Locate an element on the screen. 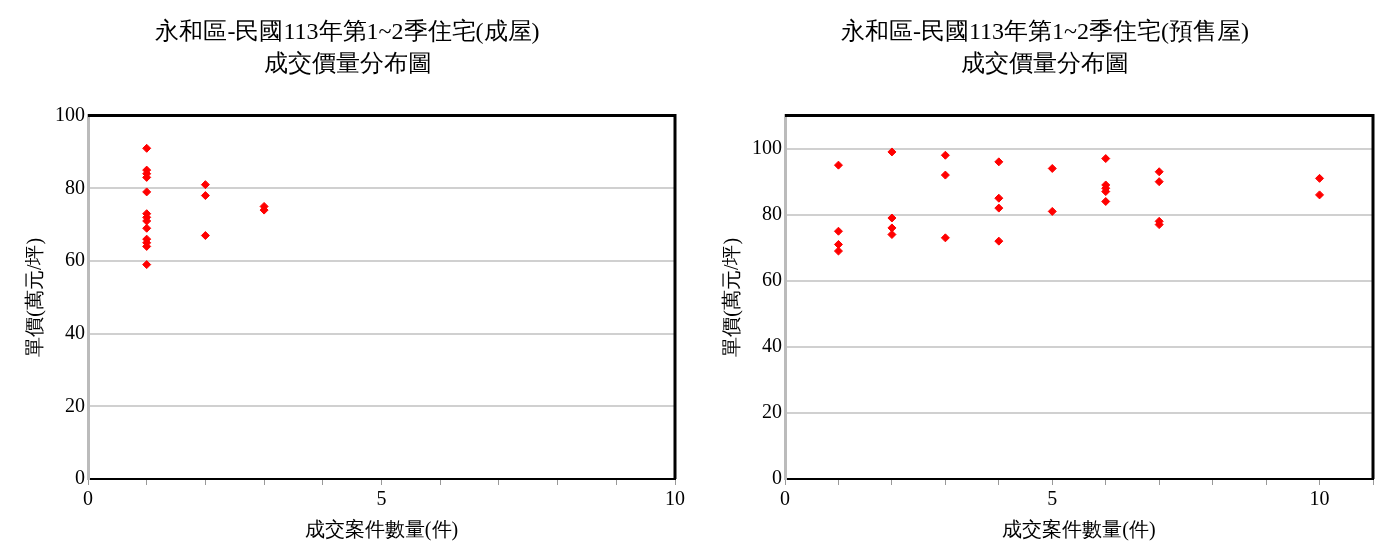  chart-title: 永和區-民國113年第1~2季住宅(預售屋) is located at coordinates (1045, 30).